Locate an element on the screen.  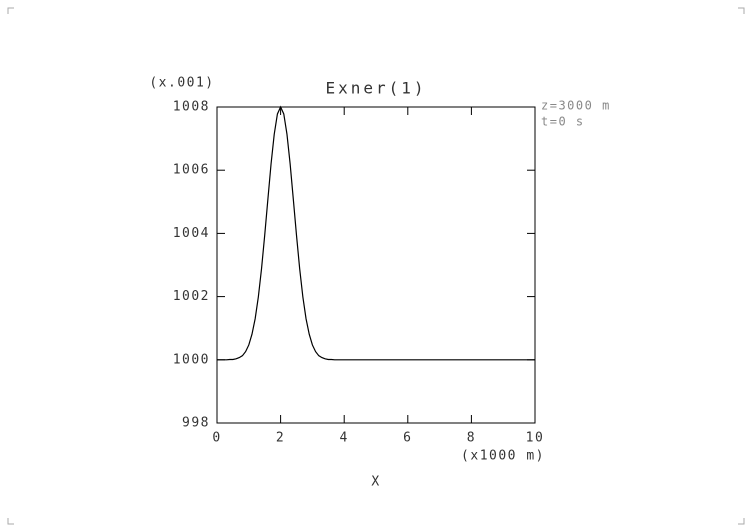
x-tick-label: 8 is located at coordinates (471, 438).